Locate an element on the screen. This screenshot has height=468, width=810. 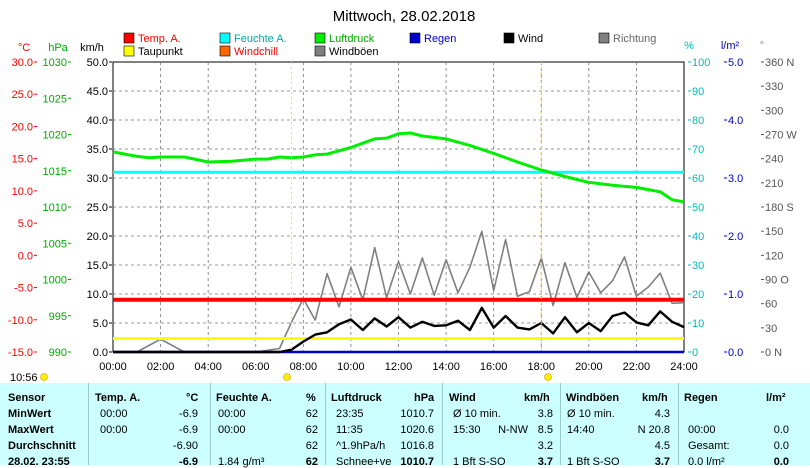
tick-direction: 30 is located at coordinates (771, 329).